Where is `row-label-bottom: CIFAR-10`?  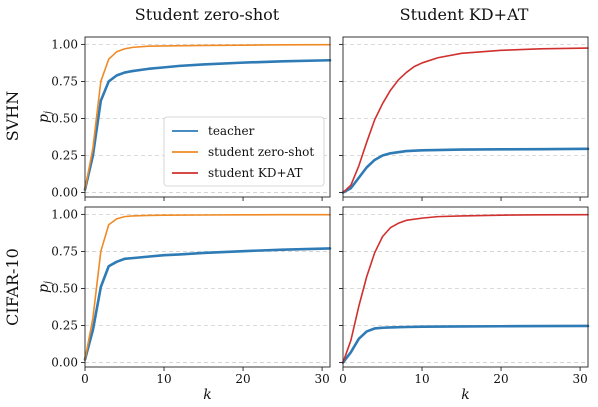
row-label-bottom: CIFAR-10 is located at coordinates (12, 287).